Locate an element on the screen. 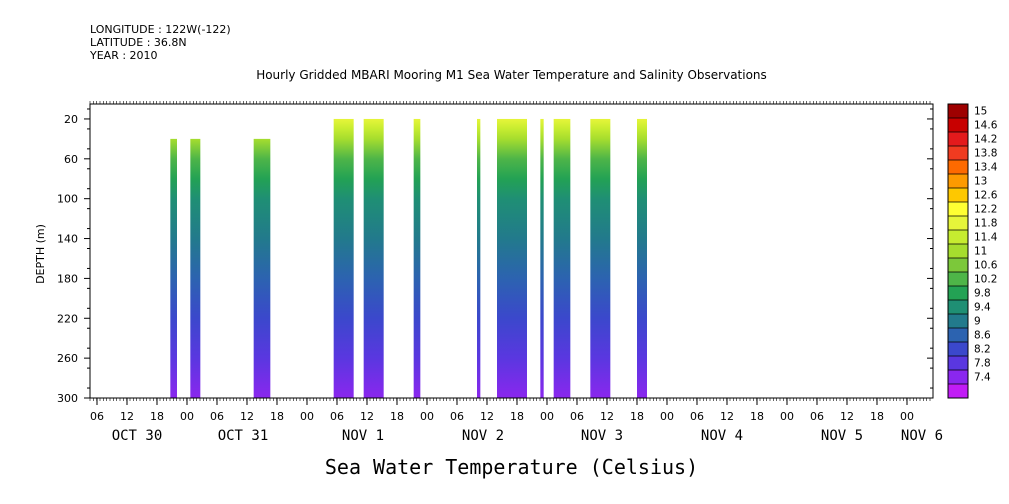  y-tick-label: 220 is located at coordinates (67, 318).